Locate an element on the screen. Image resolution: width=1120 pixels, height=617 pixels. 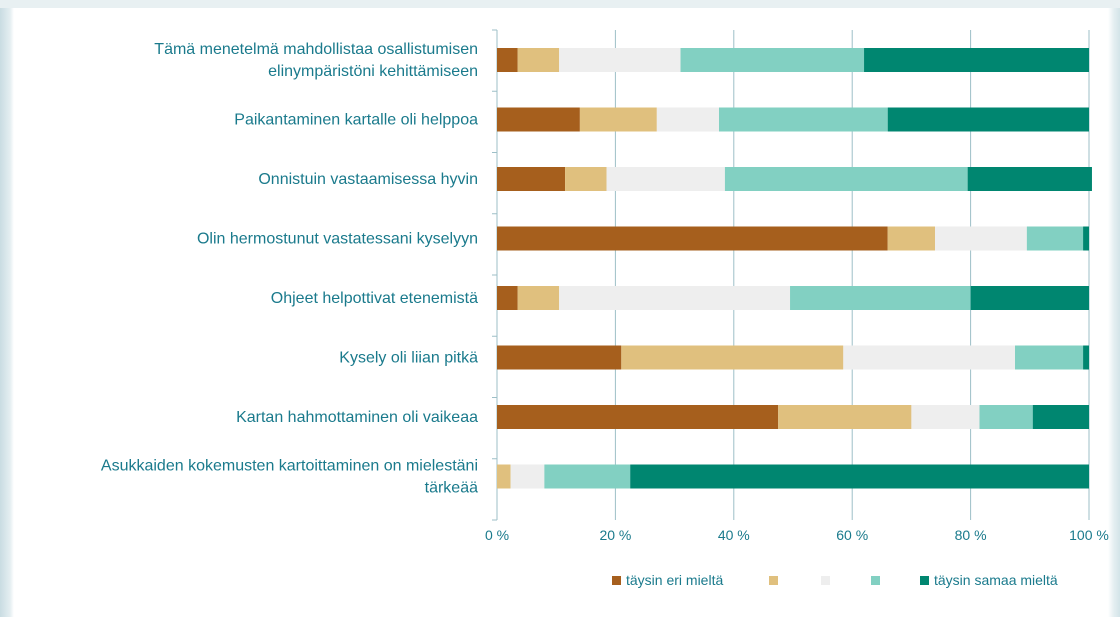
category-label-line: elinympäristöni kehittämiseen is located at coordinates (373, 71).